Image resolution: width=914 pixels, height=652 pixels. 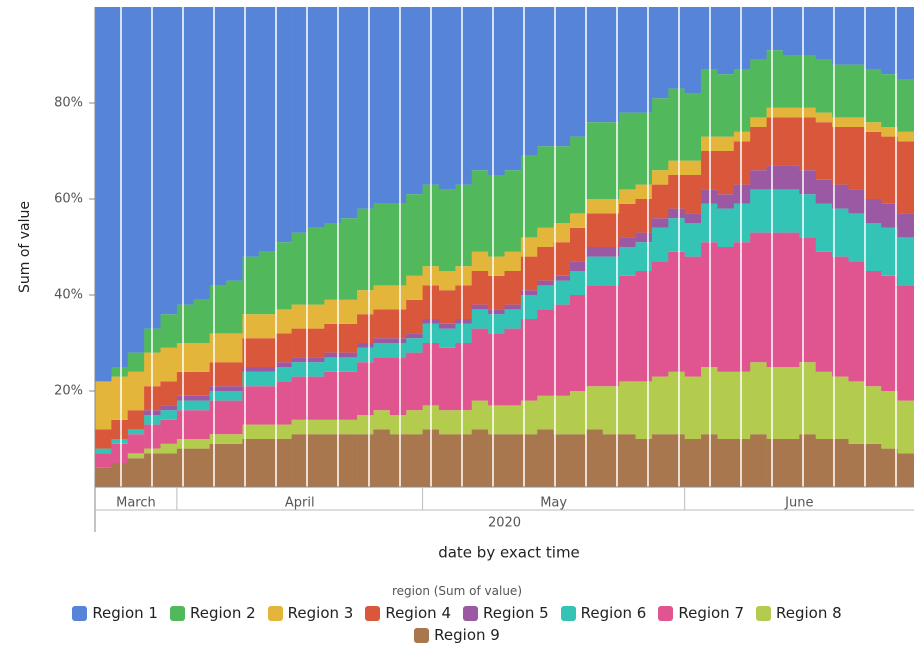 I want to click on legend-item: Region 4, so click(x=408, y=613).